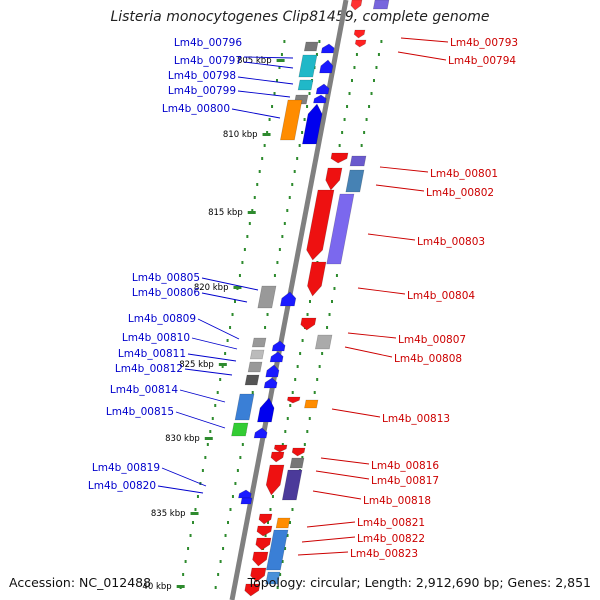 This screenshot has height=600, width=600. What do you see at coordinates (432, 340) in the screenshot?
I see `right-gene-label: Lm4b_00807` at bounding box center [432, 340].